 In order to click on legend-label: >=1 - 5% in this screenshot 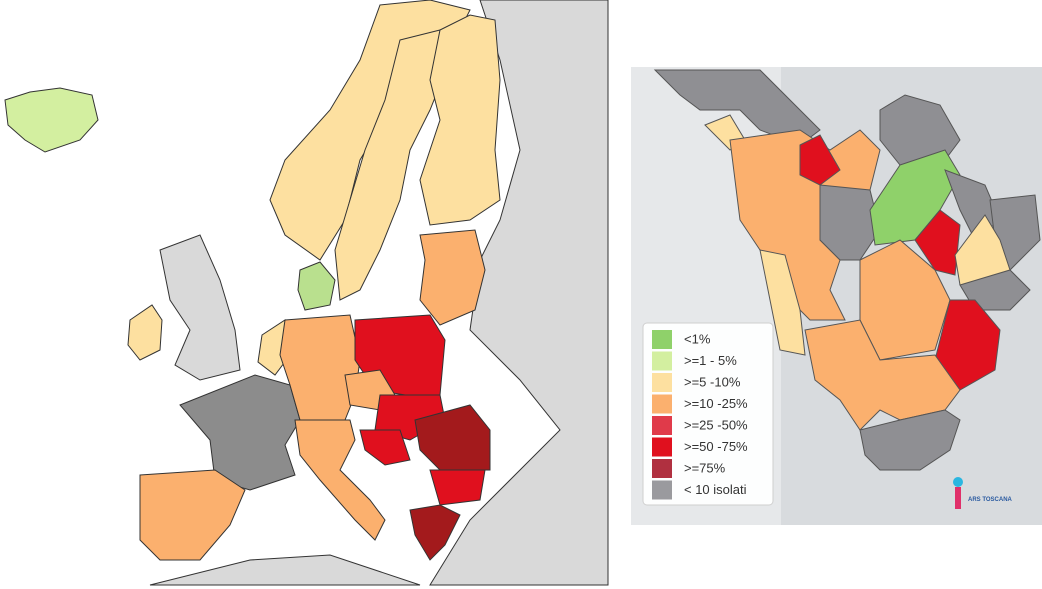, I will do `click(710, 360)`.